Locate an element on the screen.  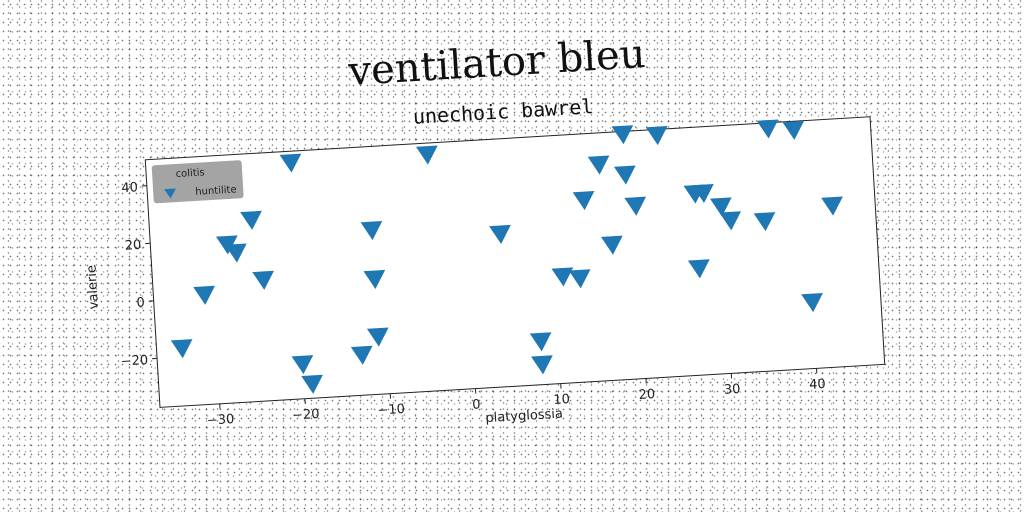
legend-box is located at coordinates (197, 182).